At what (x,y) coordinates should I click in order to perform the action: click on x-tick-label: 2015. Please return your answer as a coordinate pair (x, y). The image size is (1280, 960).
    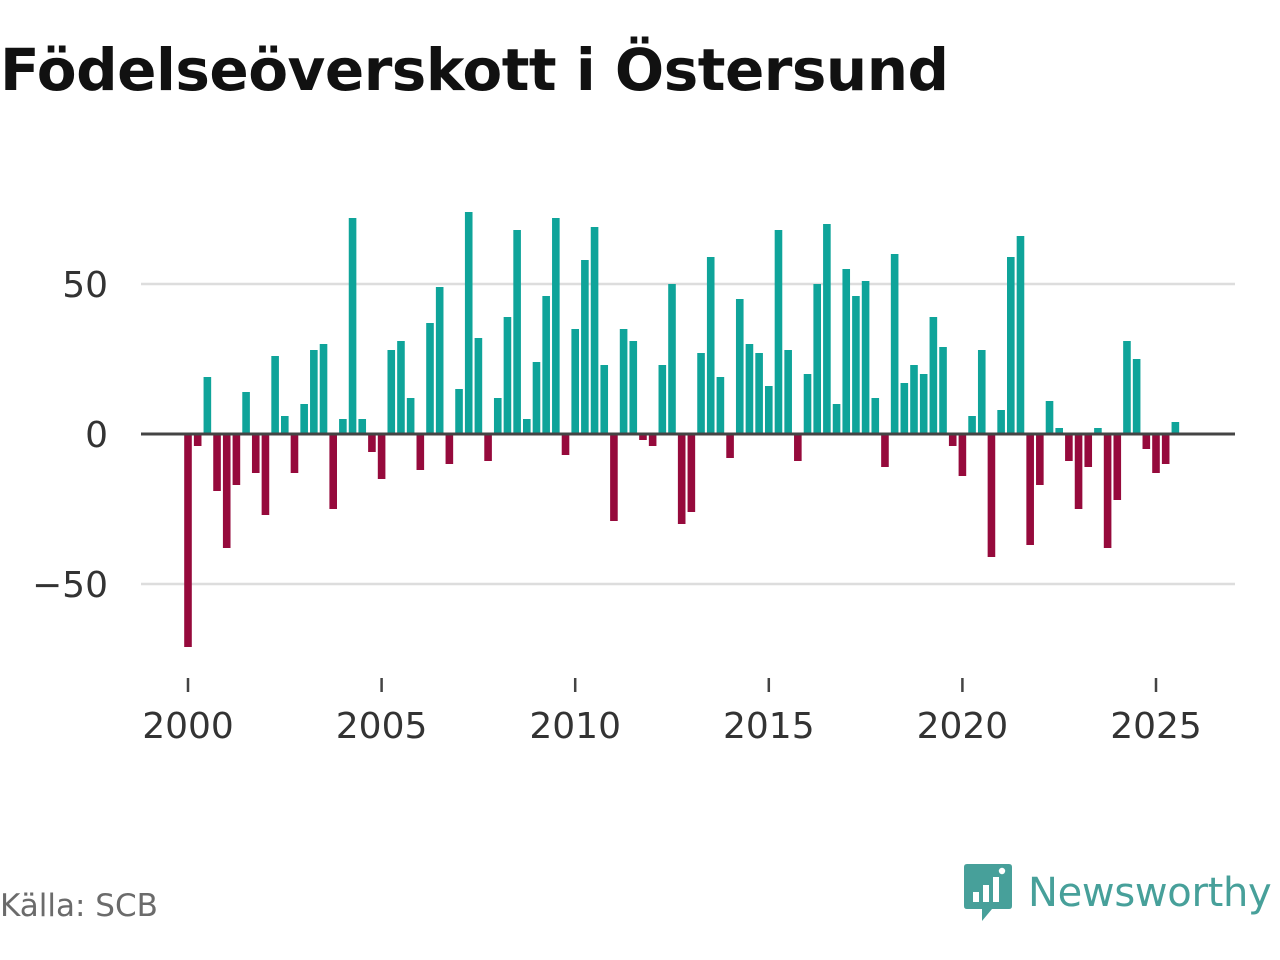
    Looking at the image, I should click on (769, 726).